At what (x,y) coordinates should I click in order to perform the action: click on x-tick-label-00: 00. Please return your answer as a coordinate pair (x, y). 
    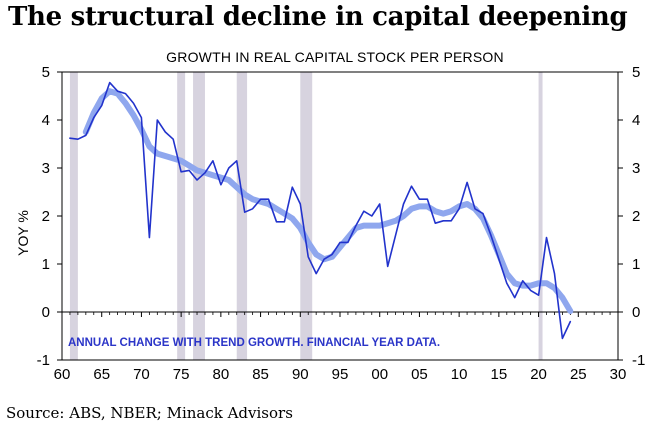
    Looking at the image, I should click on (379, 373).